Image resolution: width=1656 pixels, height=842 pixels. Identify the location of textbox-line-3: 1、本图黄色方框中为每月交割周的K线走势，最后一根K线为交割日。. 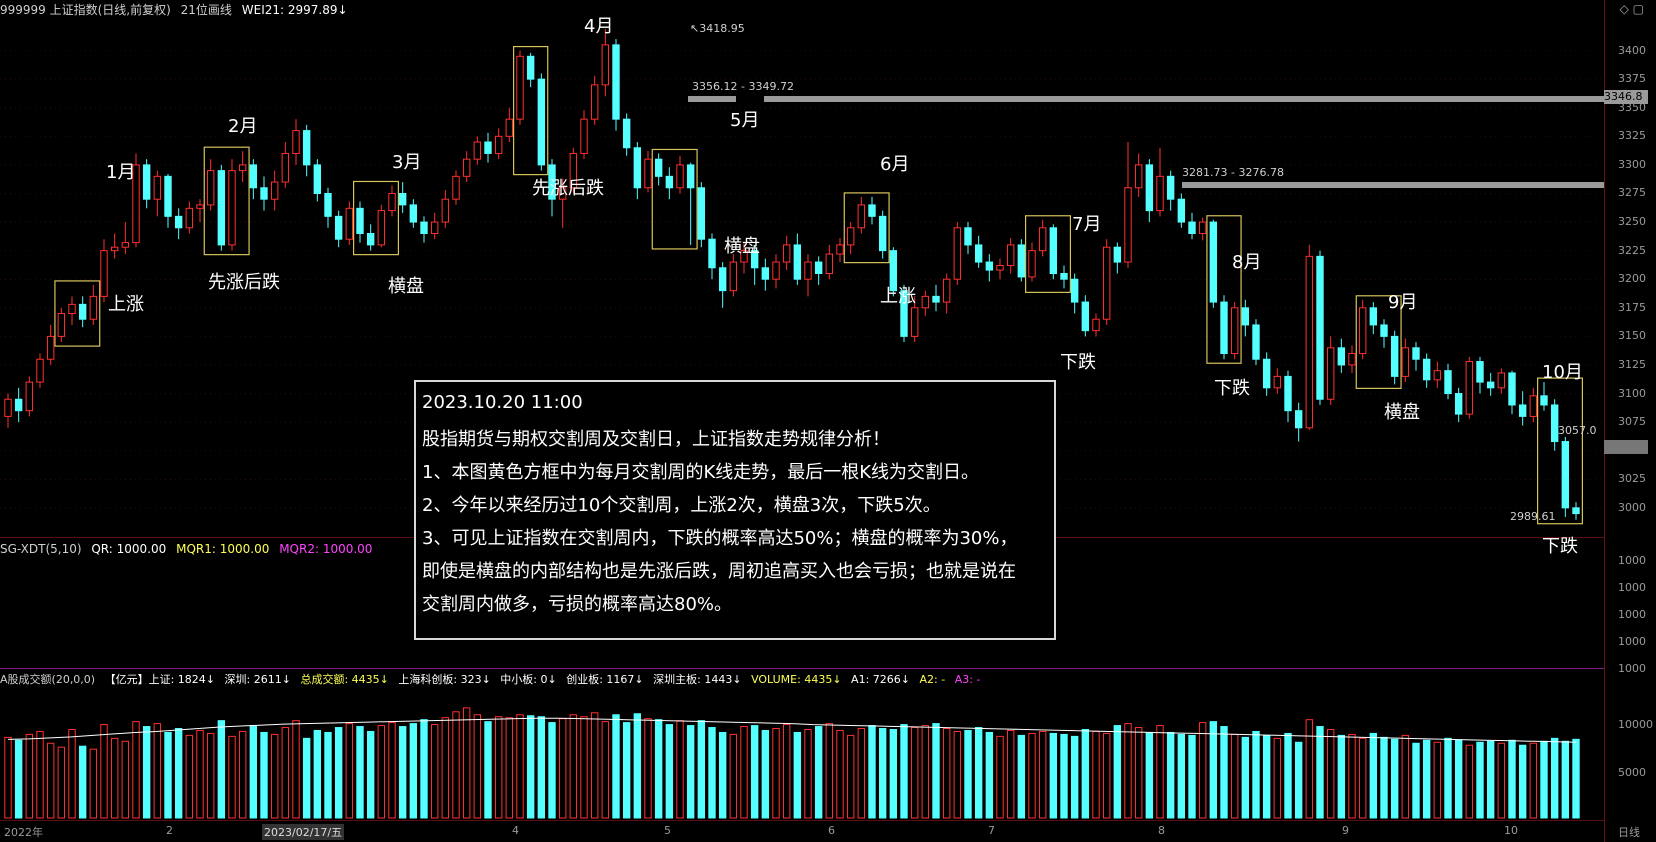
(701, 472).